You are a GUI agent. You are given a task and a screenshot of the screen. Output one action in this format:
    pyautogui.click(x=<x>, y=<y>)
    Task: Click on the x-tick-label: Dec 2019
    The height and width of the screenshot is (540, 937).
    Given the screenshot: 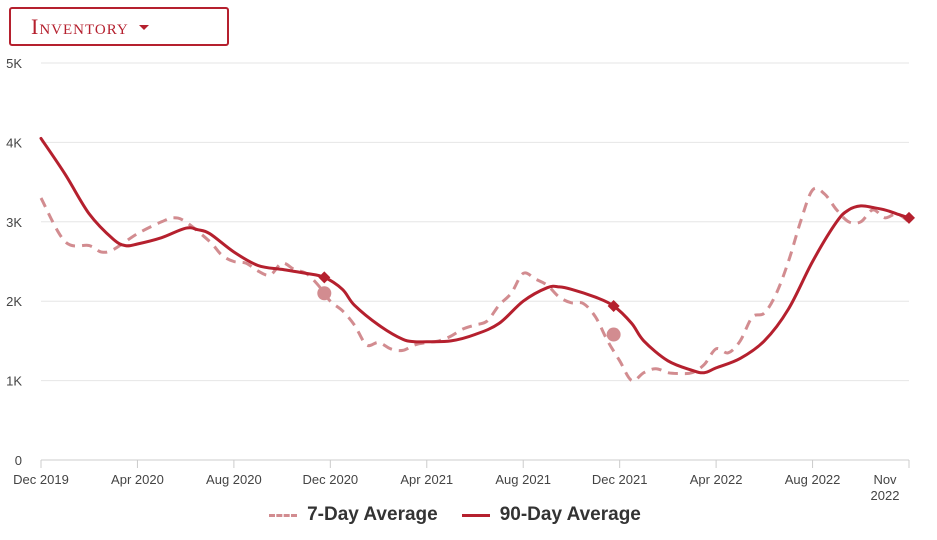 What is the action you would take?
    pyautogui.click(x=41, y=479)
    